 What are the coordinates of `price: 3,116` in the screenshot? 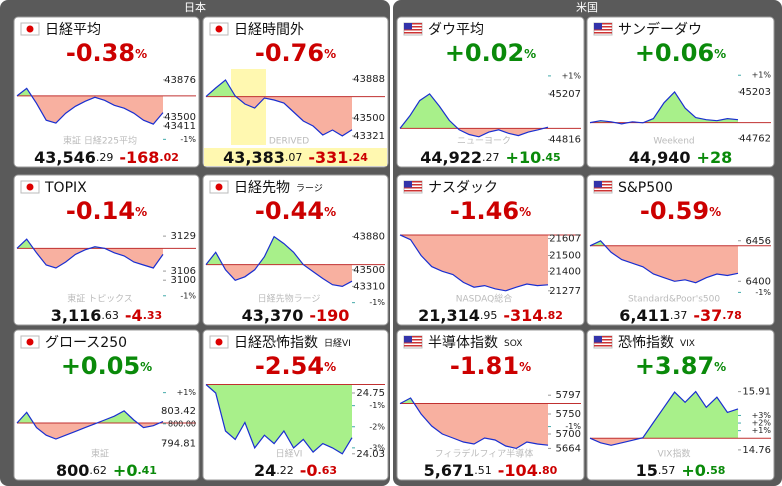 It's located at (76, 315).